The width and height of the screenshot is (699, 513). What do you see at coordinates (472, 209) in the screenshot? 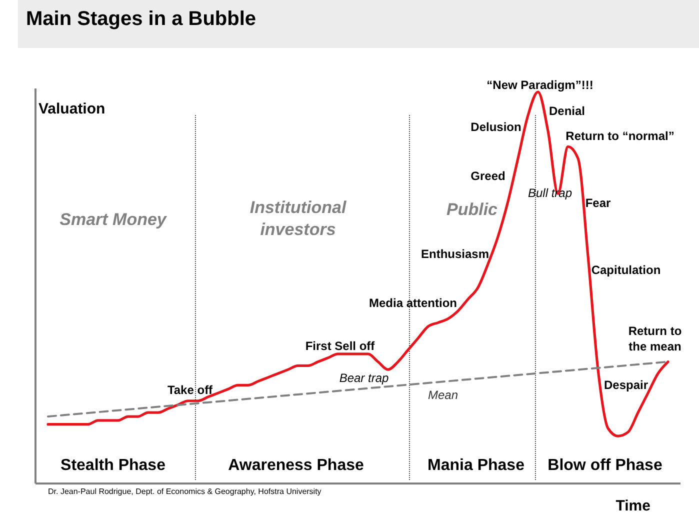
I see `annotation: Public` at bounding box center [472, 209].